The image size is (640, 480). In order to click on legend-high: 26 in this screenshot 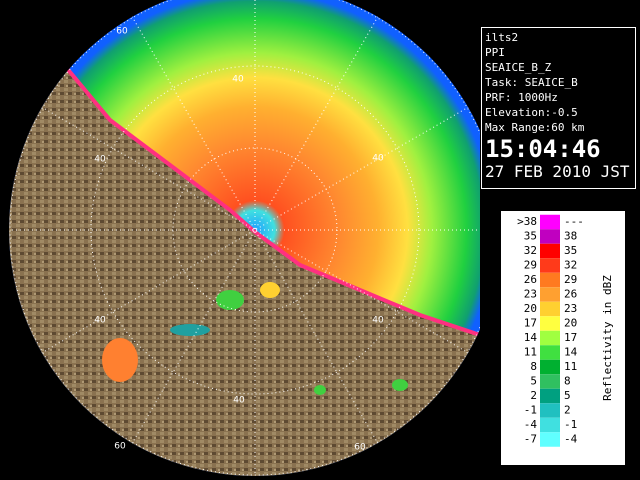, I will do `click(570, 294)`.